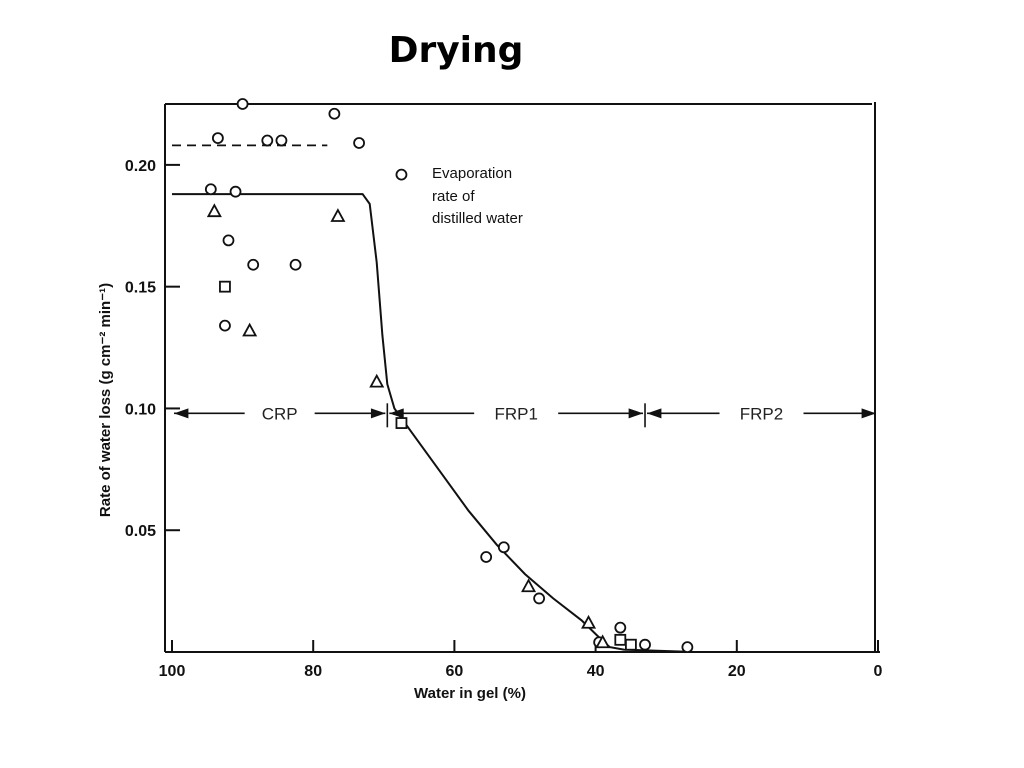 Image resolution: width=1024 pixels, height=768 pixels. What do you see at coordinates (140, 166) in the screenshot?
I see `y-tick-label: 0.20` at bounding box center [140, 166].